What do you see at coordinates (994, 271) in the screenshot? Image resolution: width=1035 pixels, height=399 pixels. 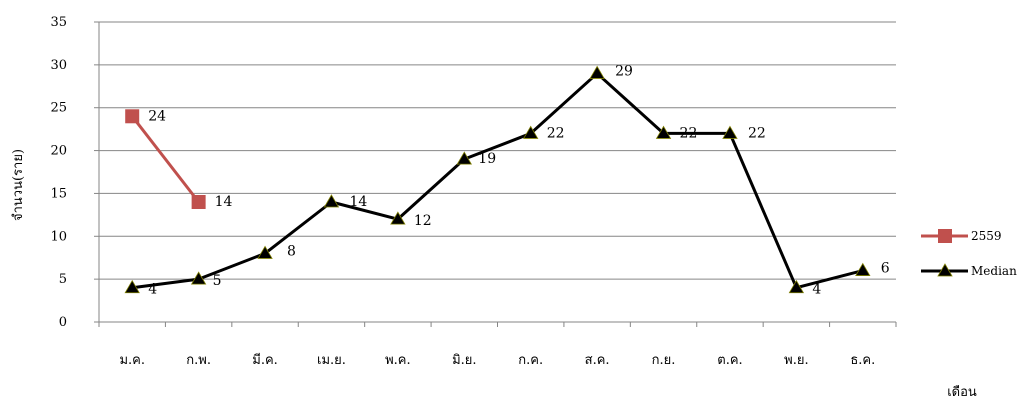 I see `legend-label: Median` at bounding box center [994, 271].